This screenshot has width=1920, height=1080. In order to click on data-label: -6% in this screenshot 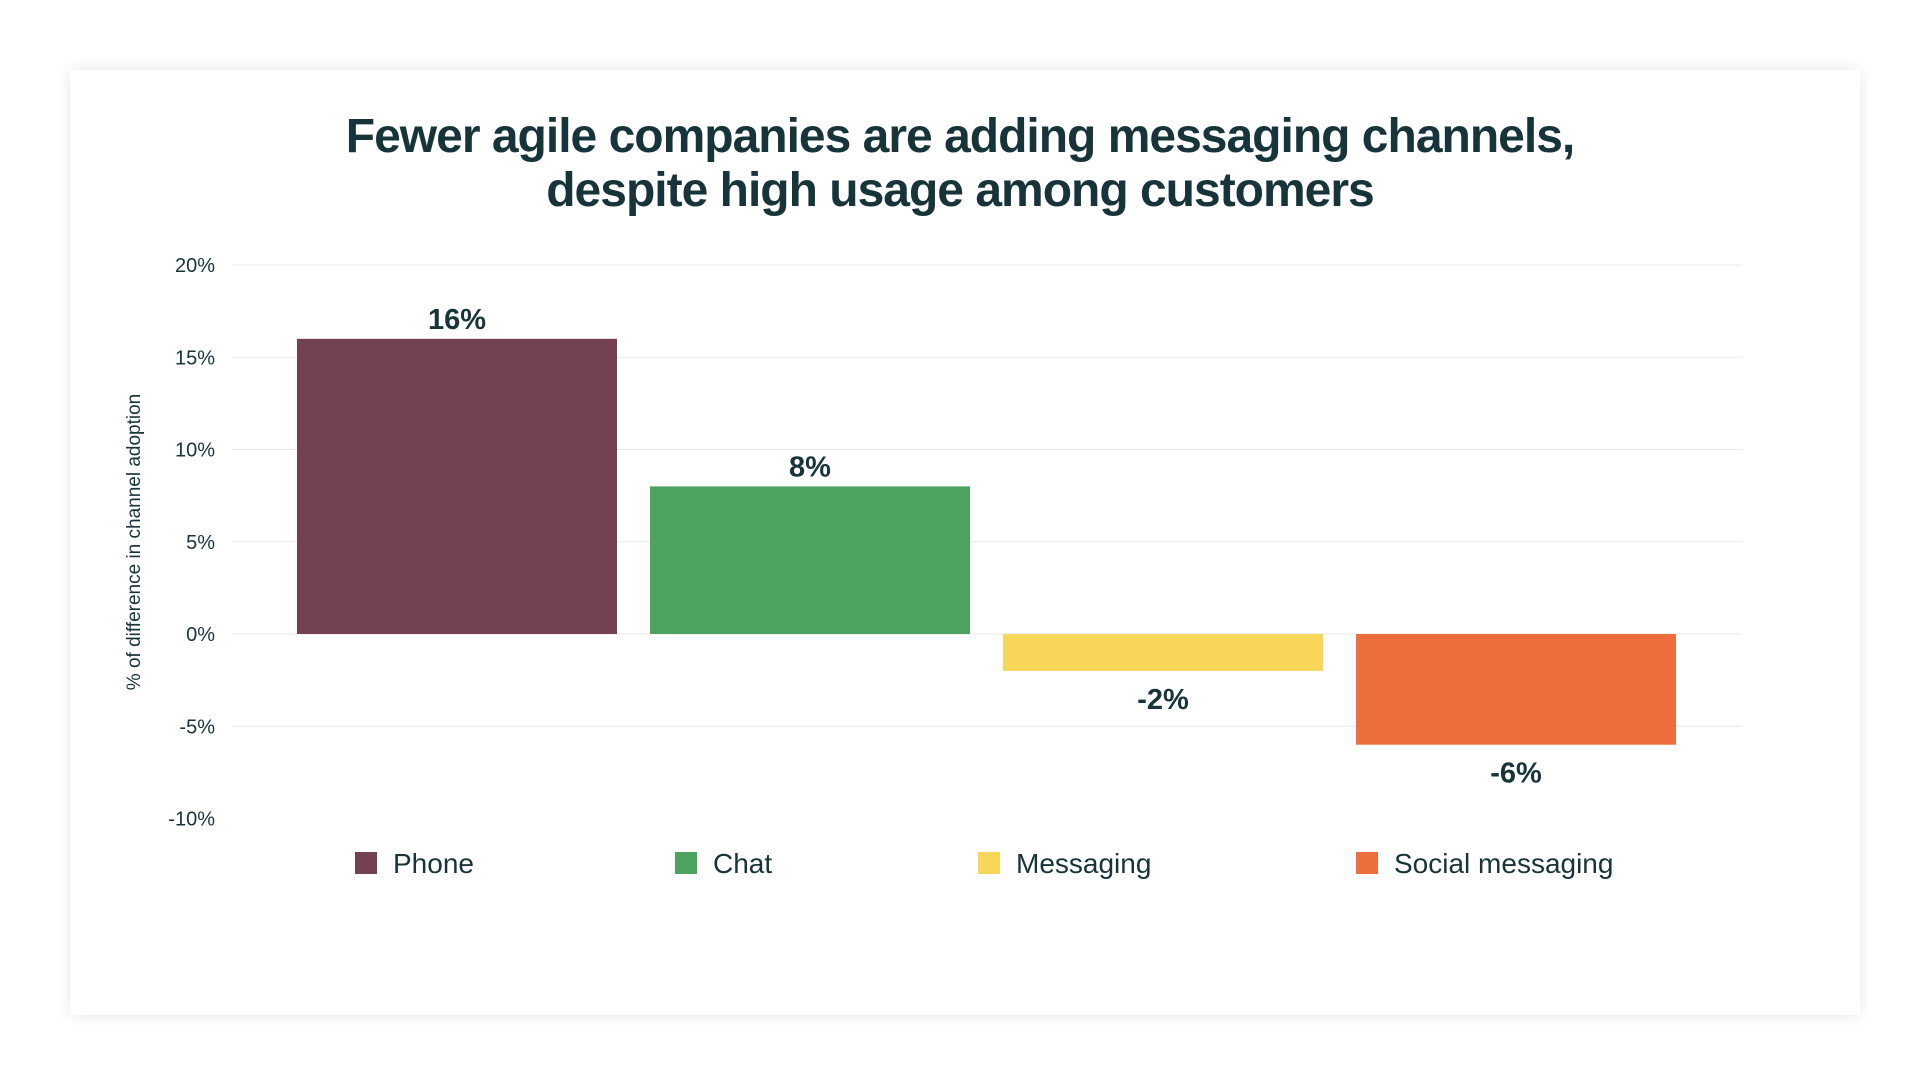, I will do `click(1516, 774)`.